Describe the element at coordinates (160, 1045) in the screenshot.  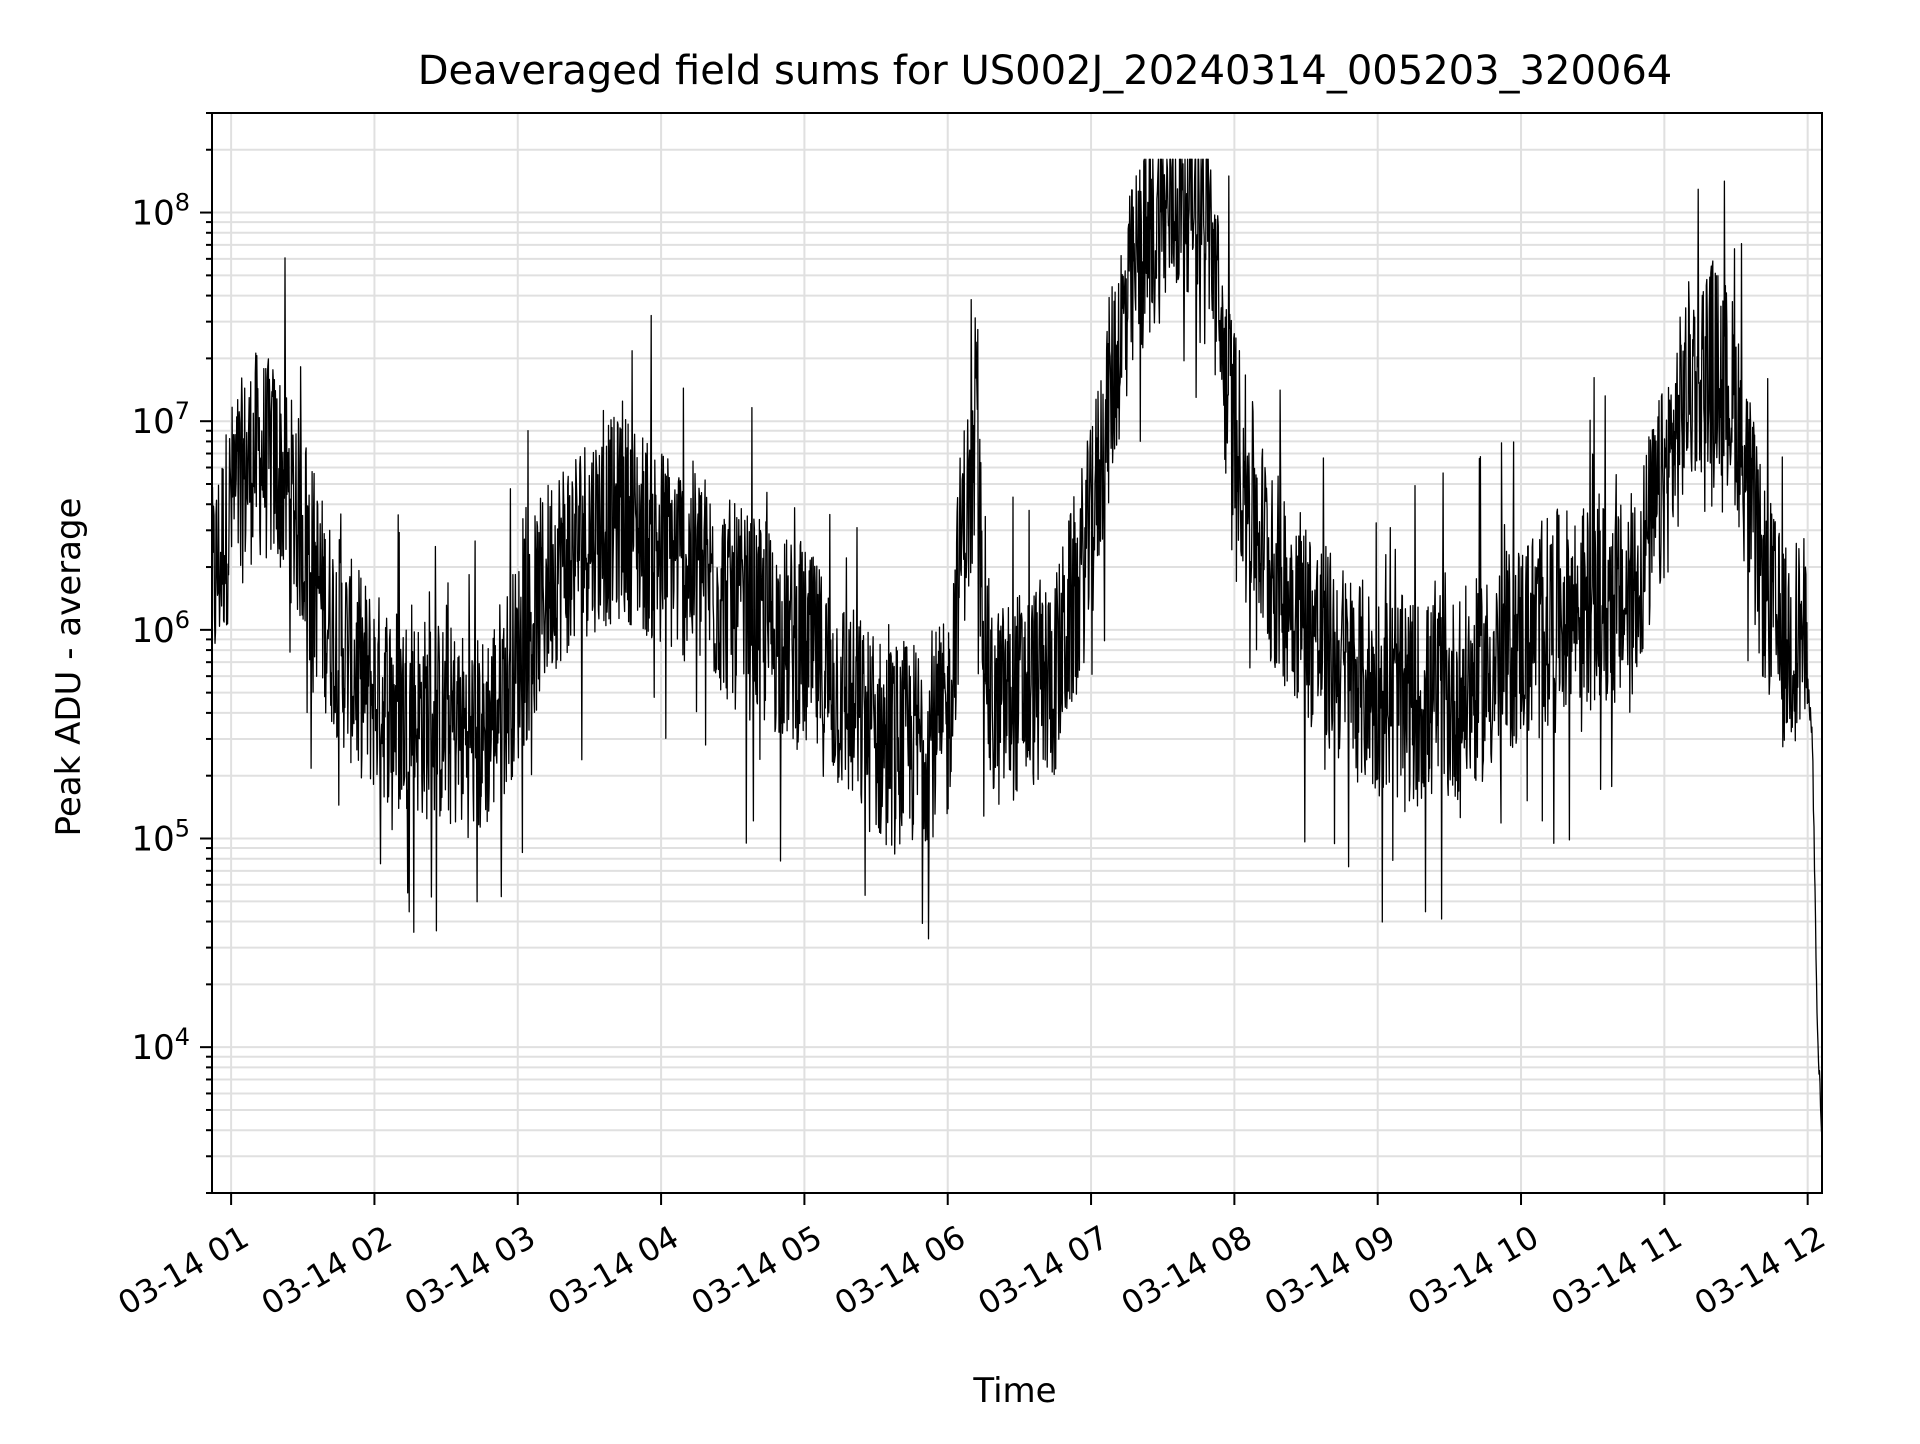
I see `y-tick-label: 10⁴` at that location.